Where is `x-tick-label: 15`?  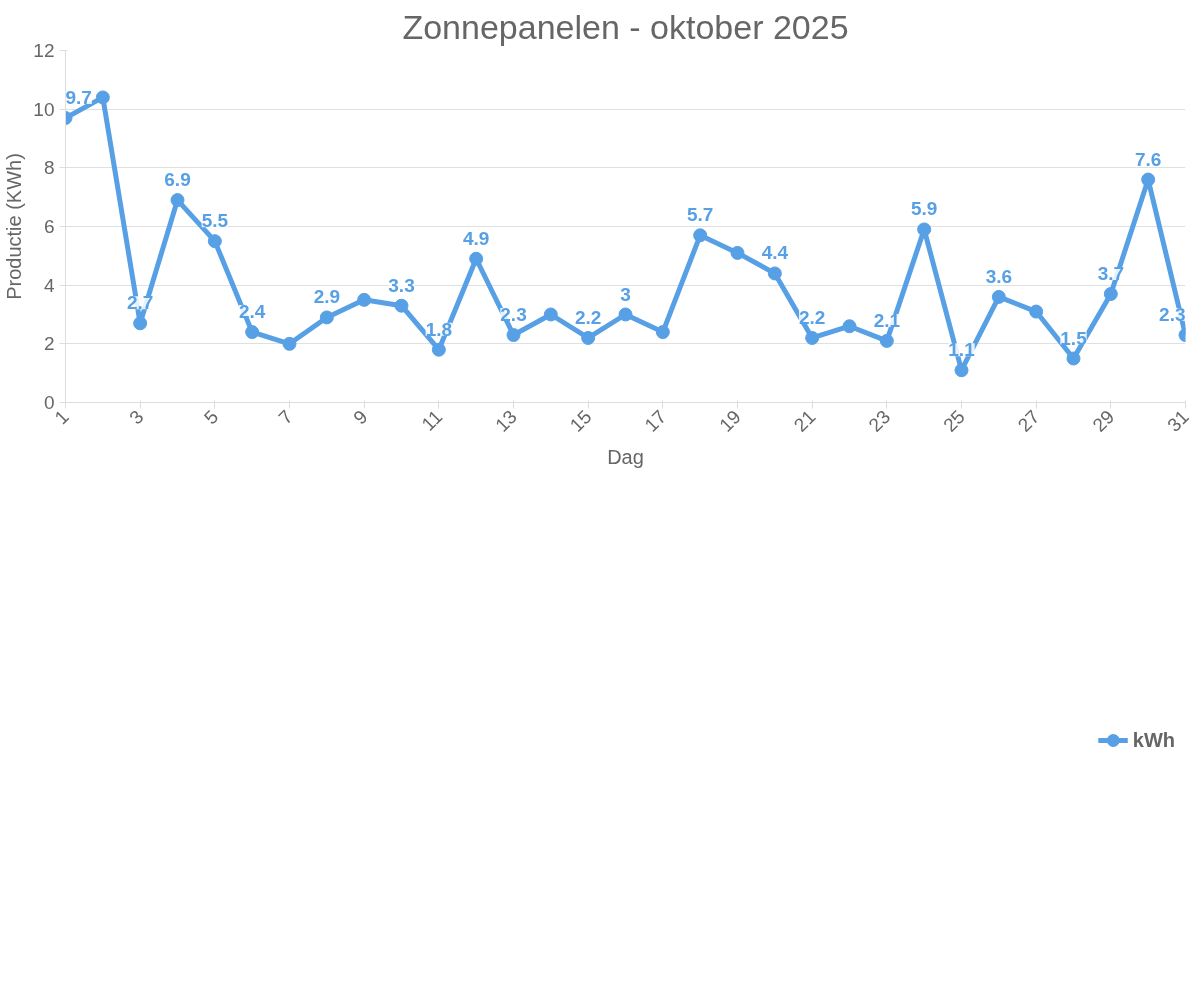
x-tick-label: 15 is located at coordinates (580, 421).